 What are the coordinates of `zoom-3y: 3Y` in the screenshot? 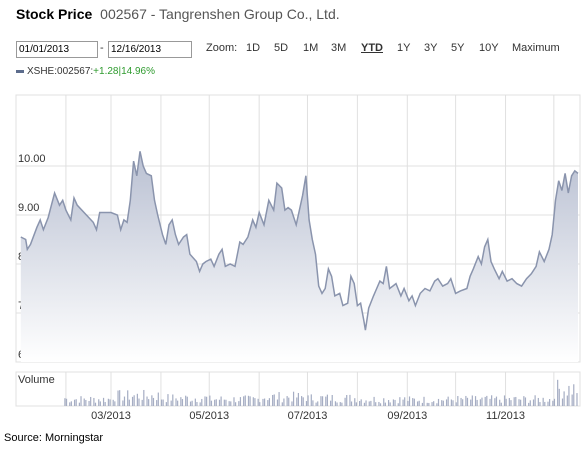 It's located at (431, 48).